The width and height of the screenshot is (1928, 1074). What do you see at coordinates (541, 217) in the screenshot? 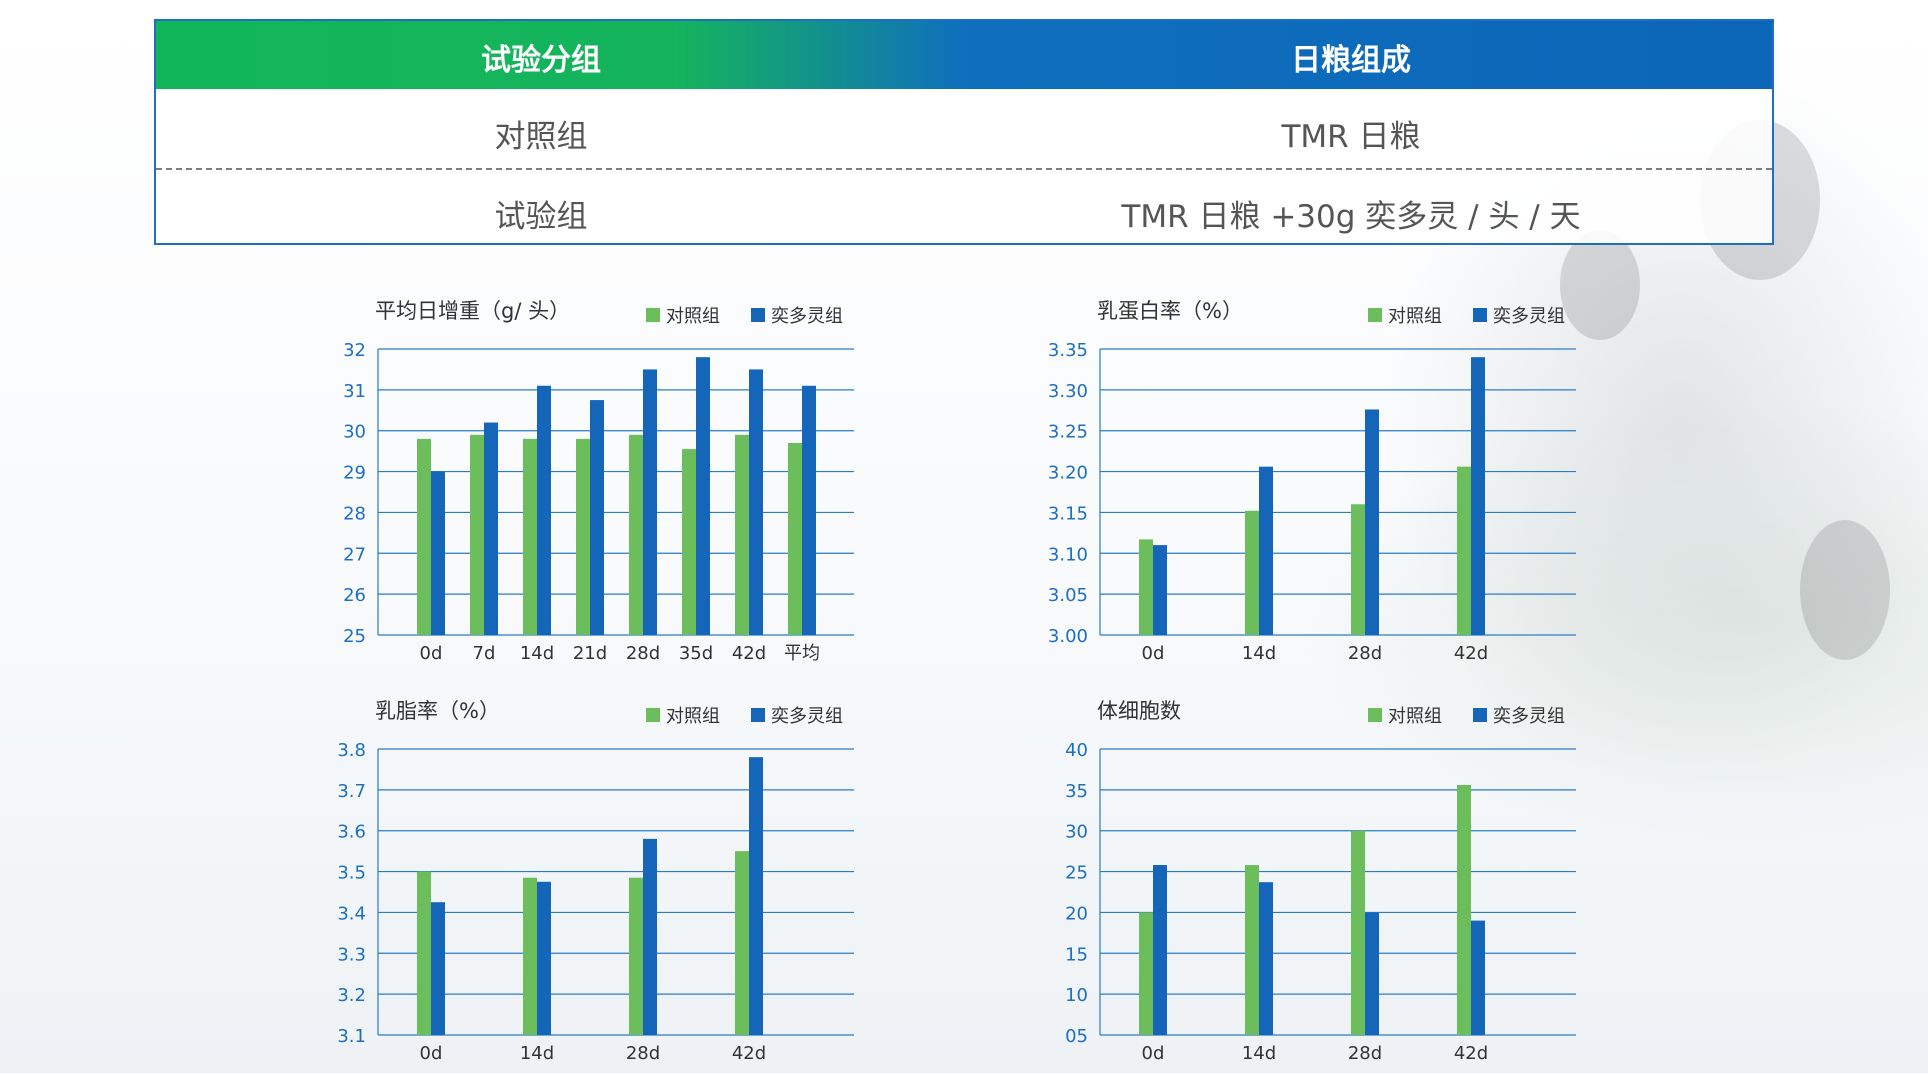
I see `row-trial-group: 试验组` at bounding box center [541, 217].